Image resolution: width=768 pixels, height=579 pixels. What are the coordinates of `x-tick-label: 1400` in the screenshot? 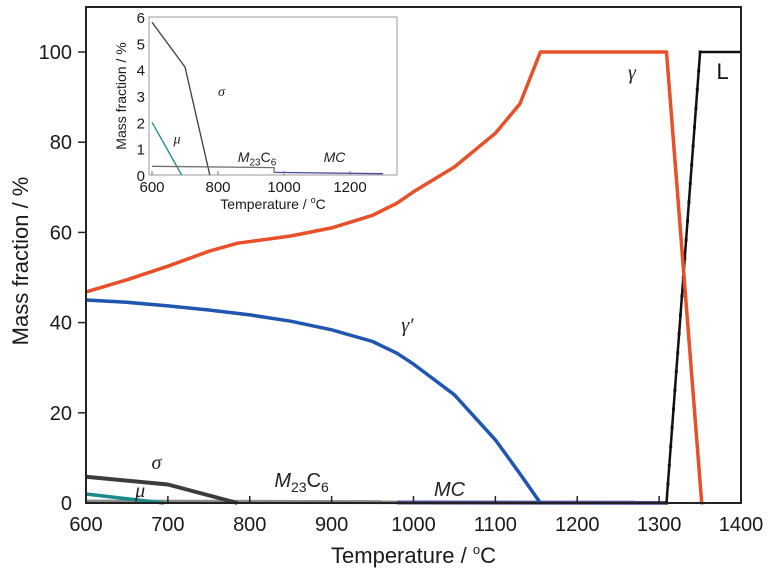 It's located at (741, 525).